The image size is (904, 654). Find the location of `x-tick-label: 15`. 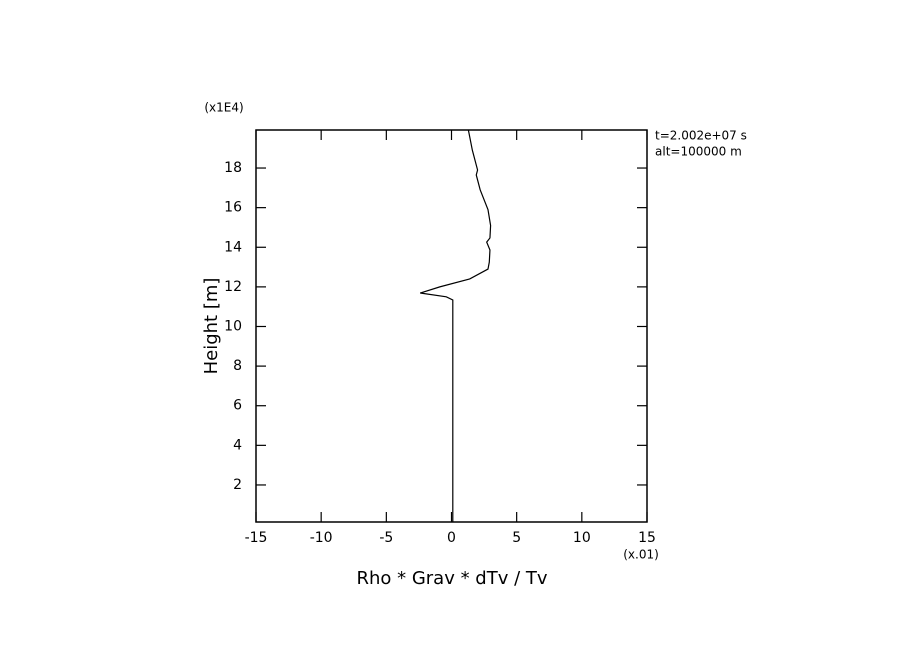

x-tick-label: 15 is located at coordinates (647, 538).